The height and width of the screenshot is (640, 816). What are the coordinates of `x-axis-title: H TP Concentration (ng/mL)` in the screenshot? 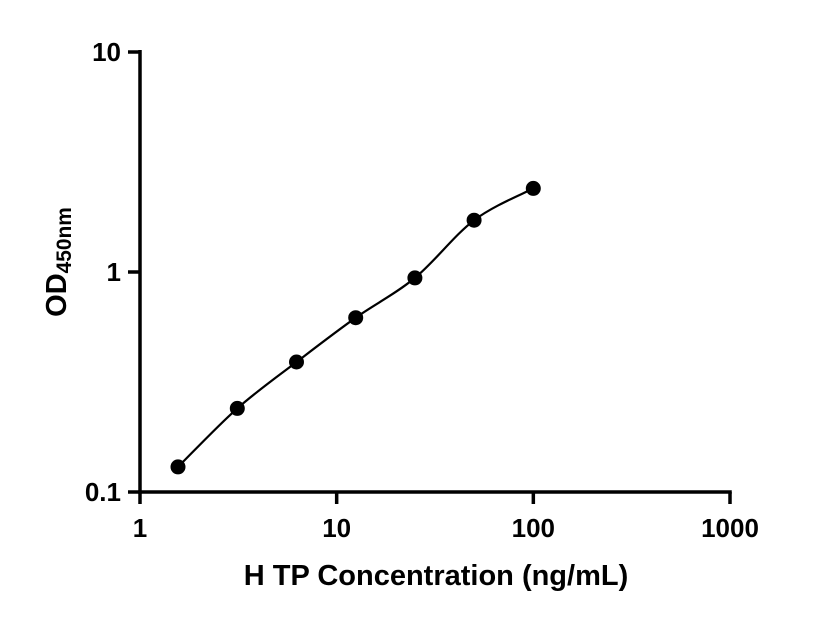 It's located at (436, 576).